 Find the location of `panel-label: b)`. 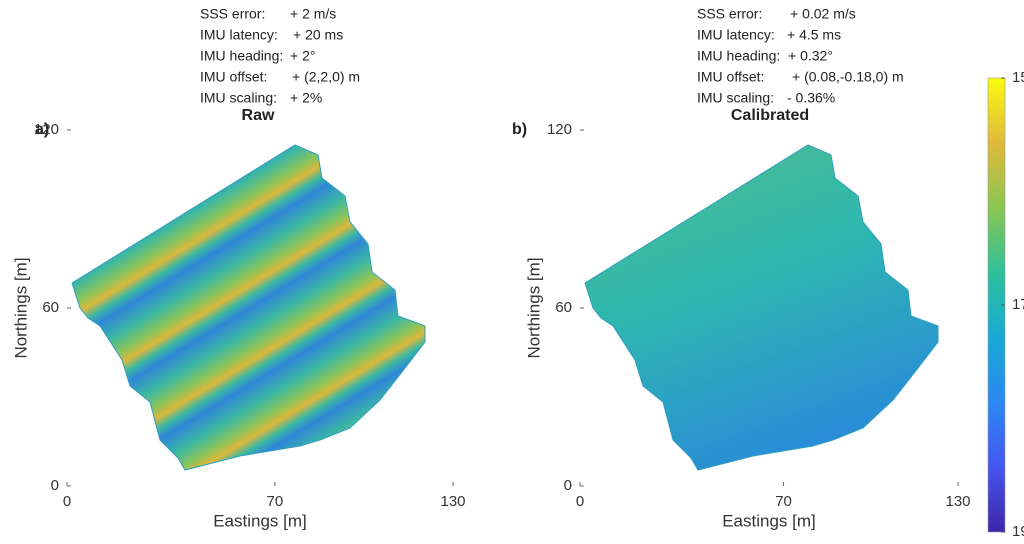

panel-label: b) is located at coordinates (519, 129).